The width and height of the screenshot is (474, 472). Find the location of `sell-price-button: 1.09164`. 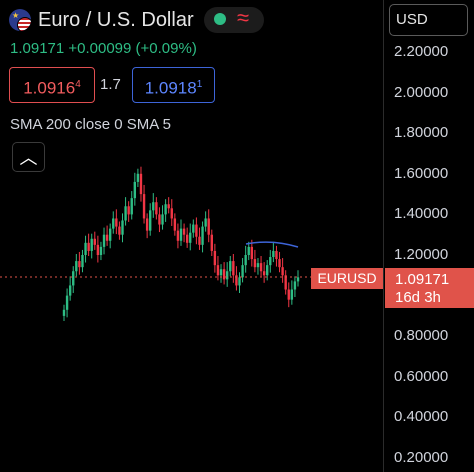

sell-price-button: 1.09164 is located at coordinates (52, 85).